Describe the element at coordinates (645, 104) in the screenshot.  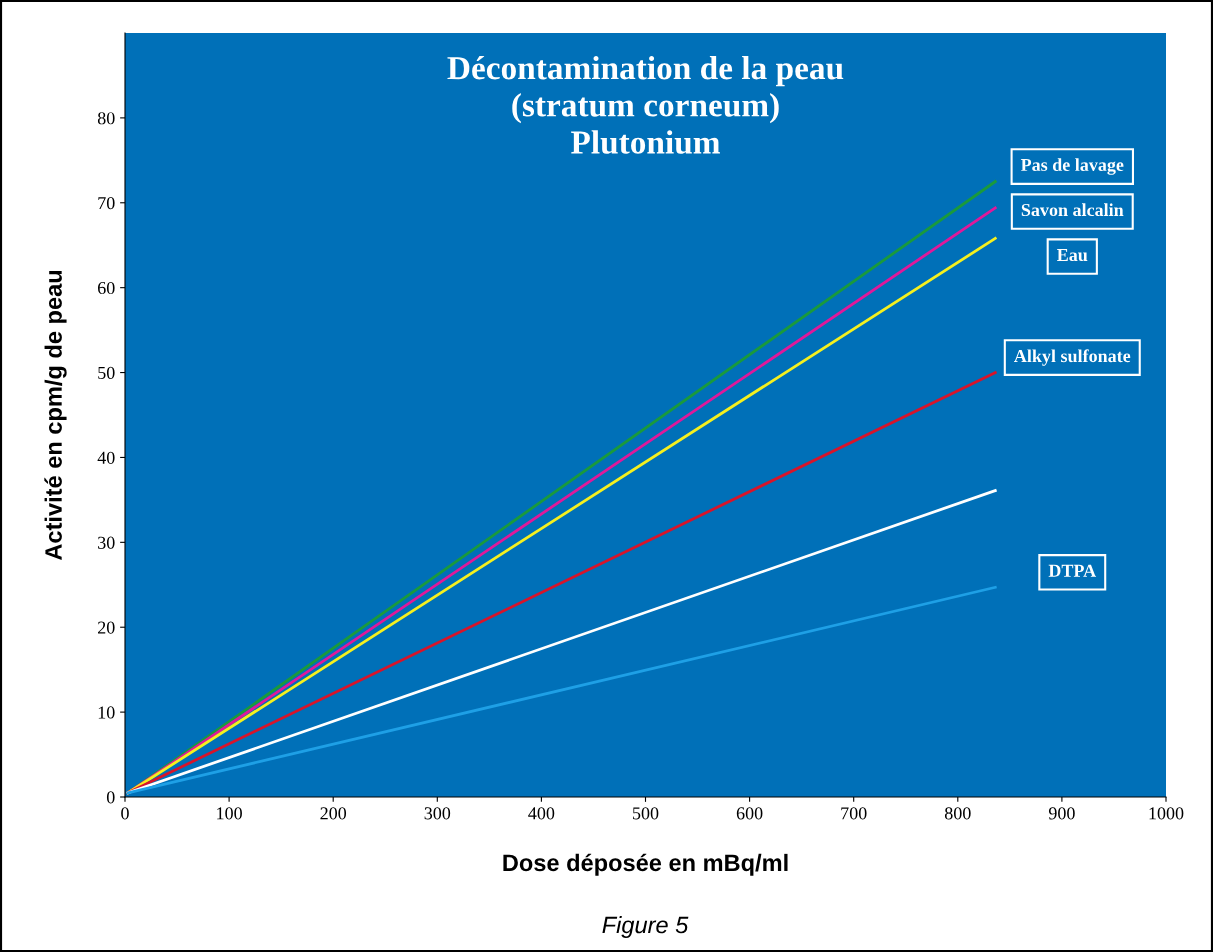
I see `text: Décontamination de la peau (stratum corneum) Plutonium` at that location.